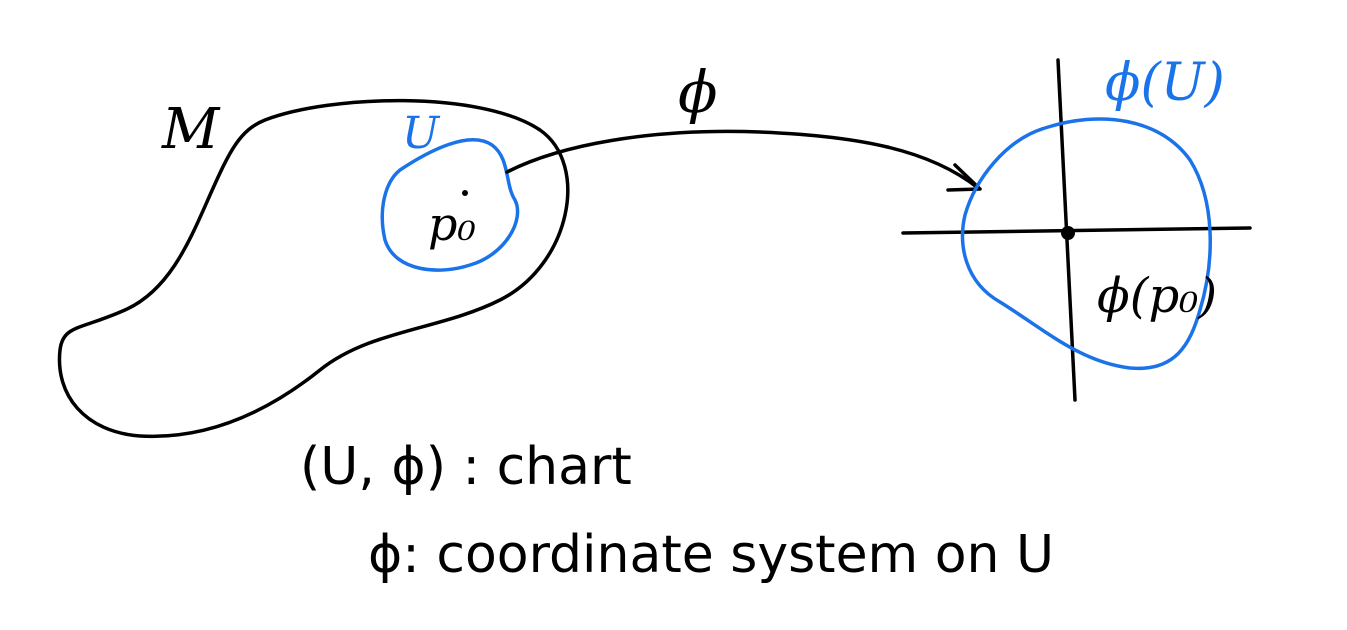 This screenshot has height=630, width=1347. Describe the element at coordinates (191, 129) in the screenshot. I see `manifold-label: M` at that location.